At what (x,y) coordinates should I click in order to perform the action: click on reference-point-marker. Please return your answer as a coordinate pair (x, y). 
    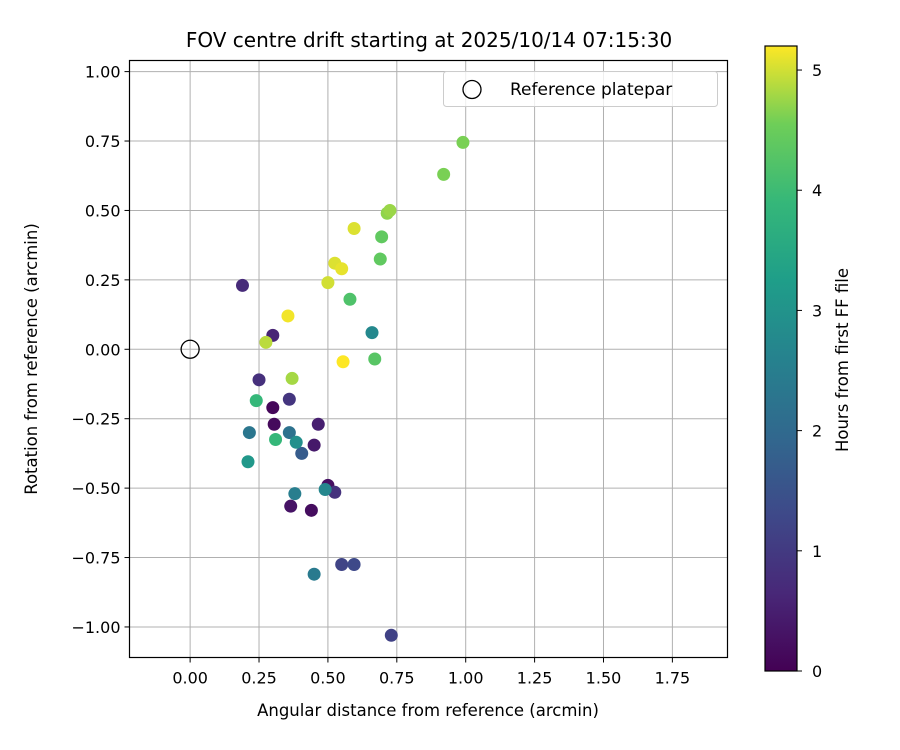
    Looking at the image, I should click on (190, 349).